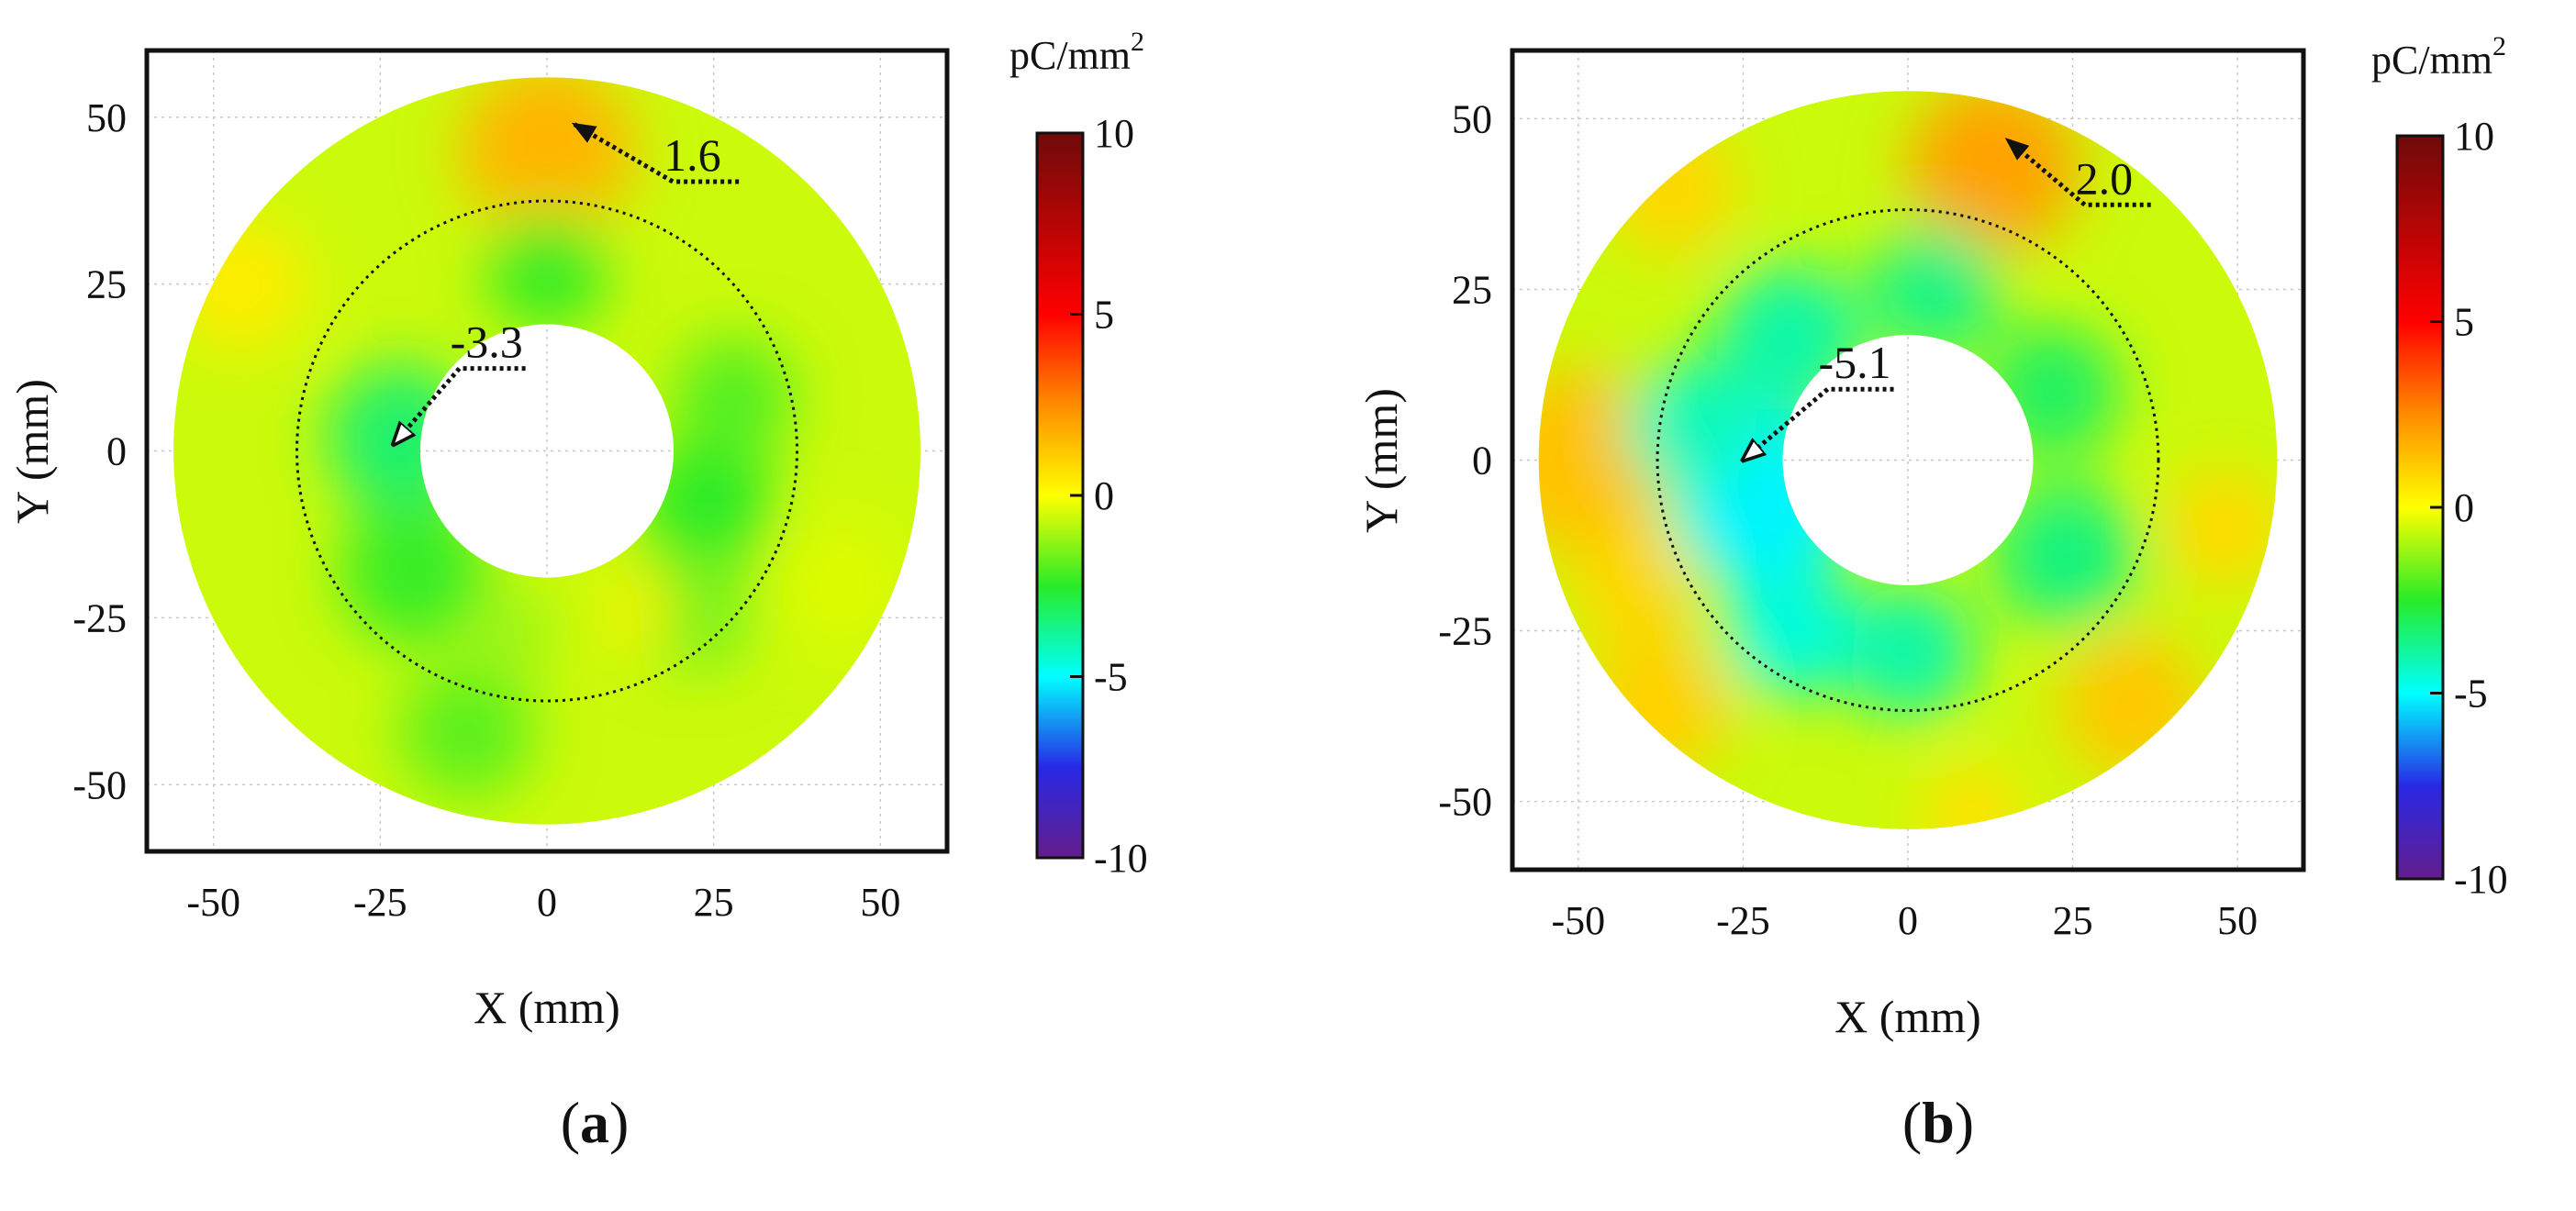 The height and width of the screenshot is (1211, 2576). Describe the element at coordinates (1855, 363) in the screenshot. I see `annotation-label: -5.1` at that location.